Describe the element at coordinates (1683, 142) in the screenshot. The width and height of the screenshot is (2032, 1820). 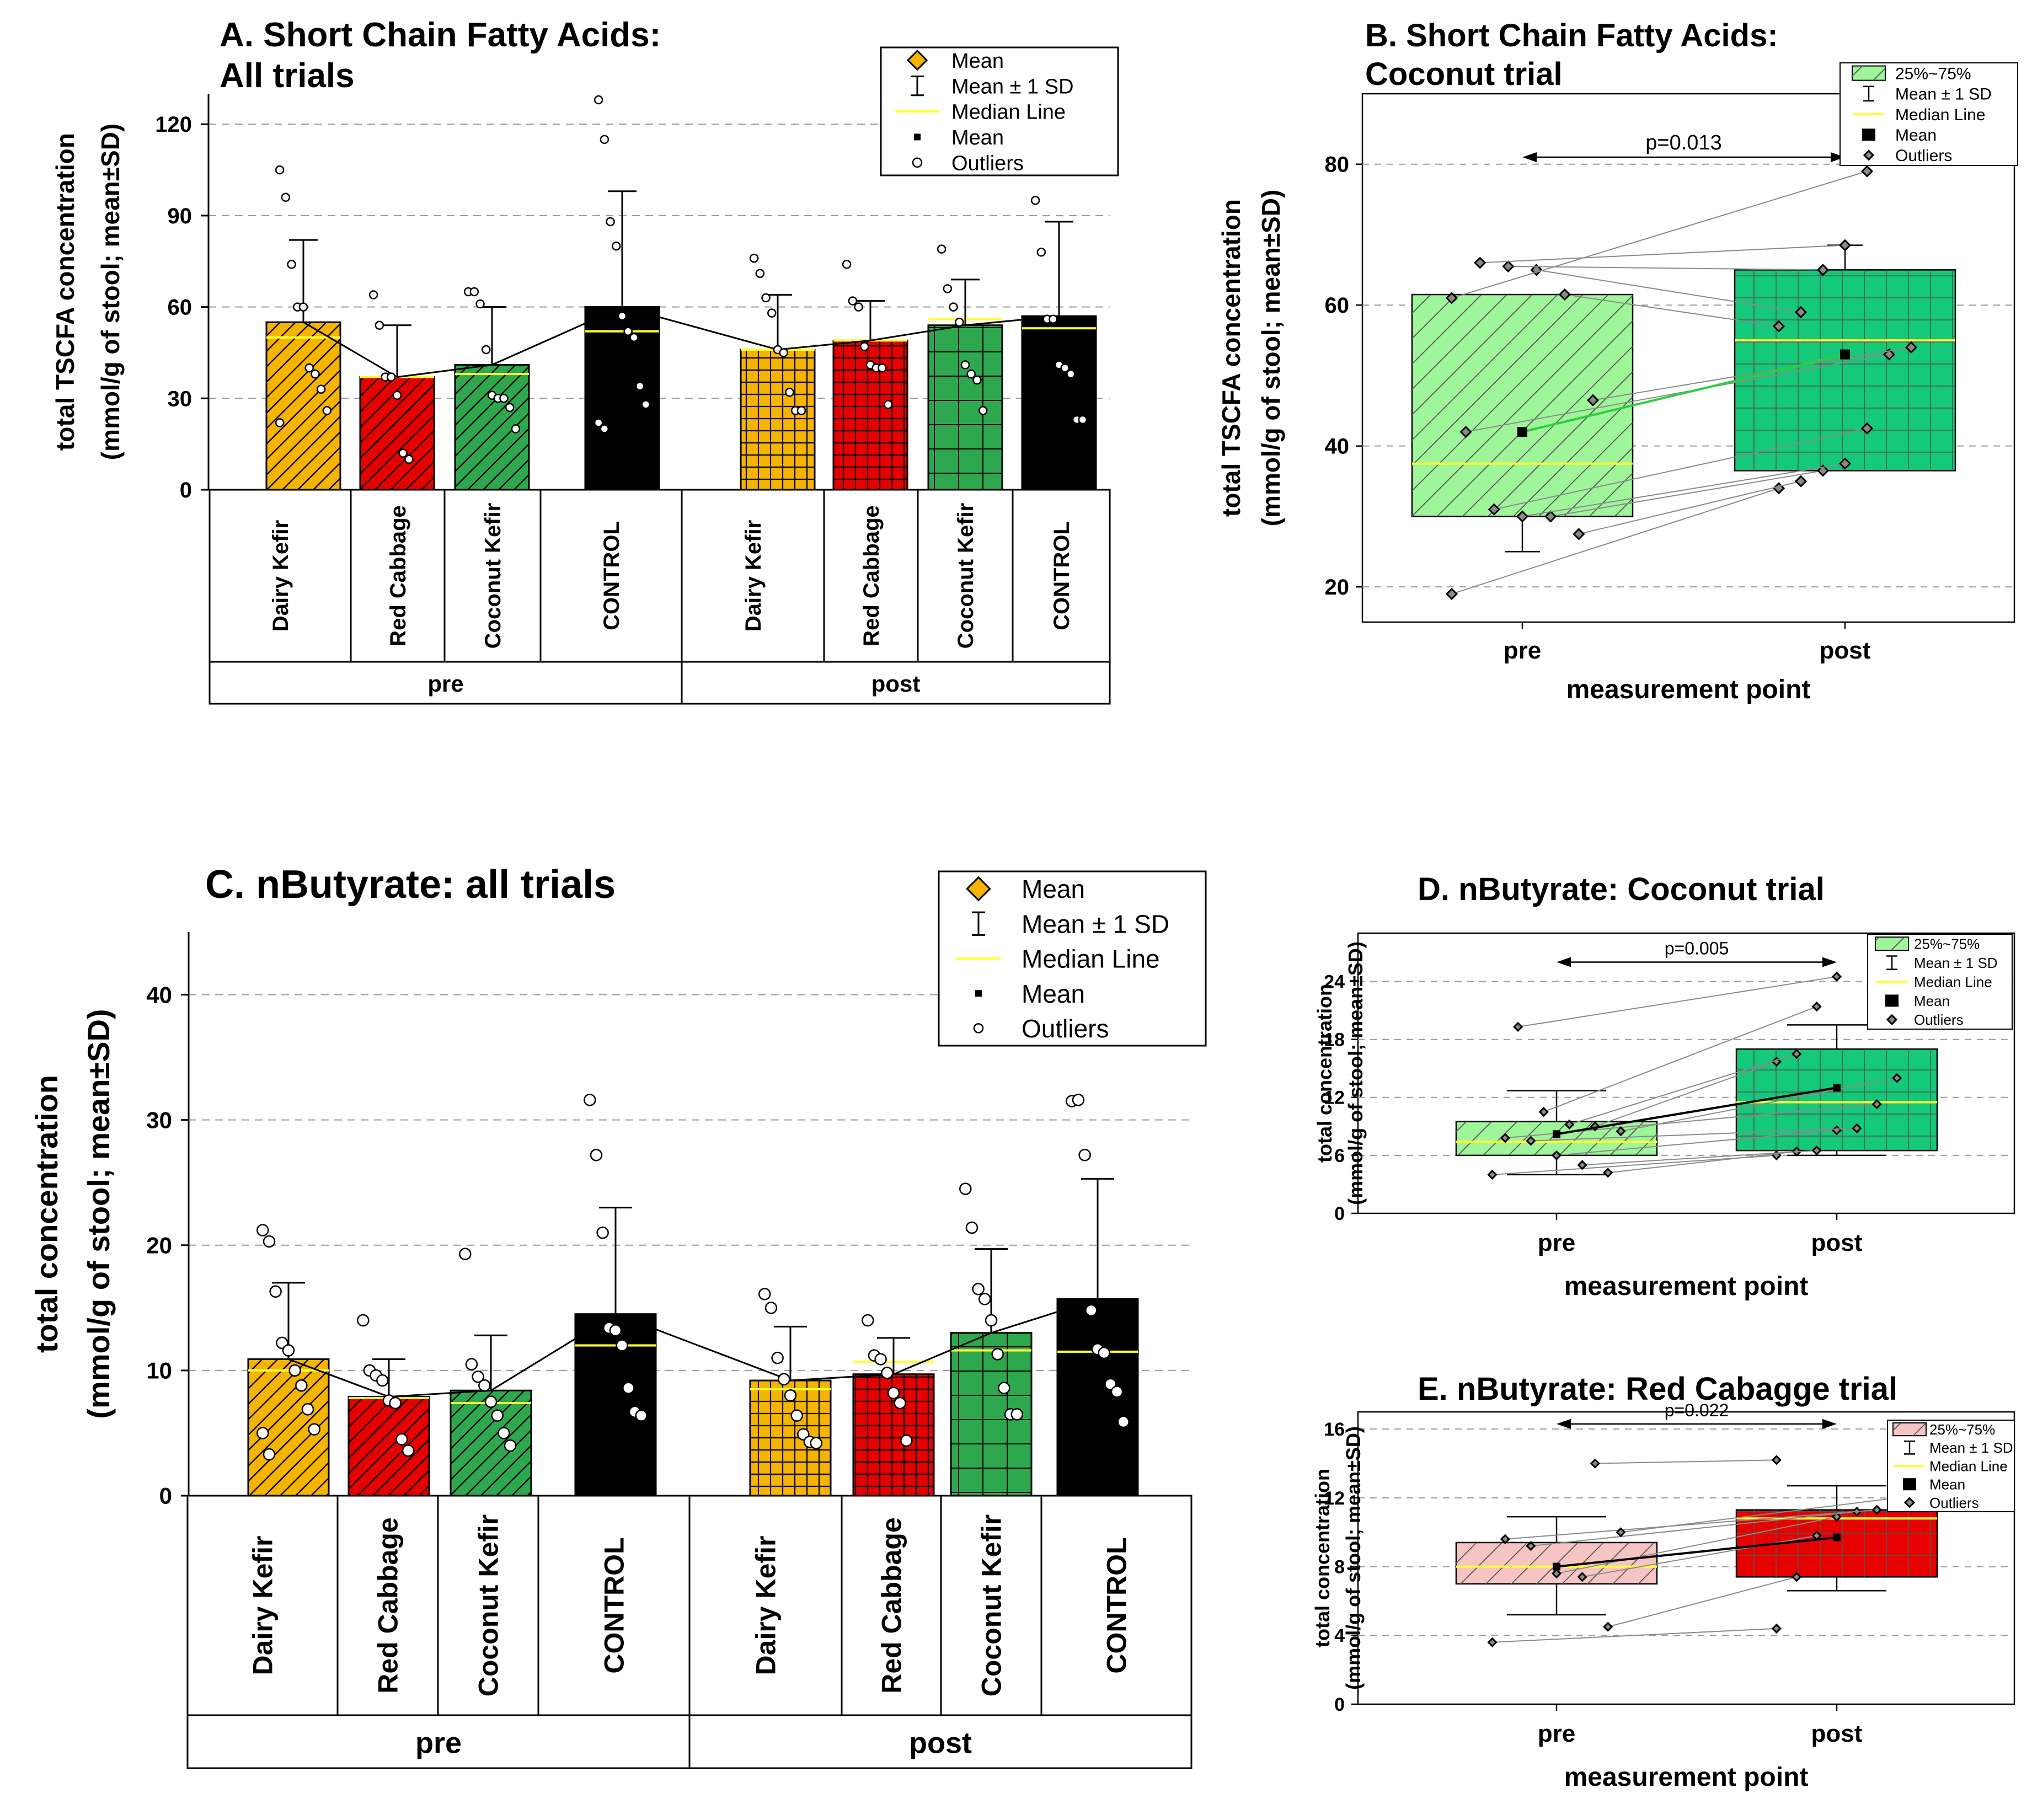
I see `p-value-annotation: p=0.013` at that location.